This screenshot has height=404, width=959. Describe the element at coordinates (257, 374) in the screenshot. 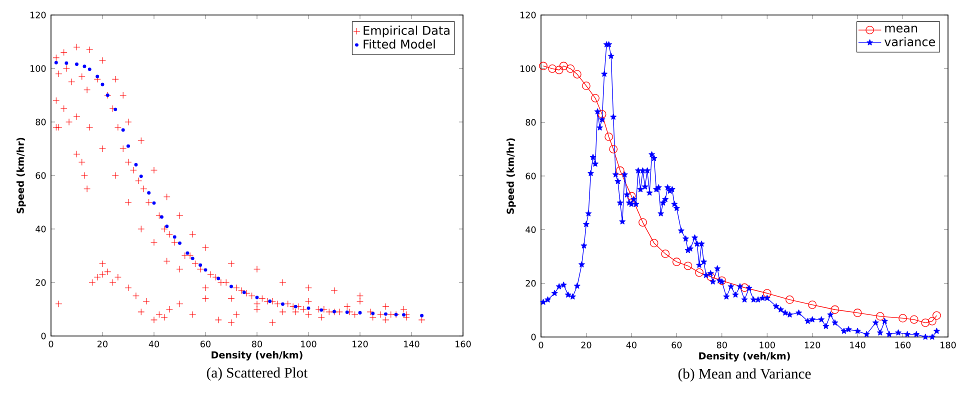

I see `text: (a) Scattered Plot` at that location.